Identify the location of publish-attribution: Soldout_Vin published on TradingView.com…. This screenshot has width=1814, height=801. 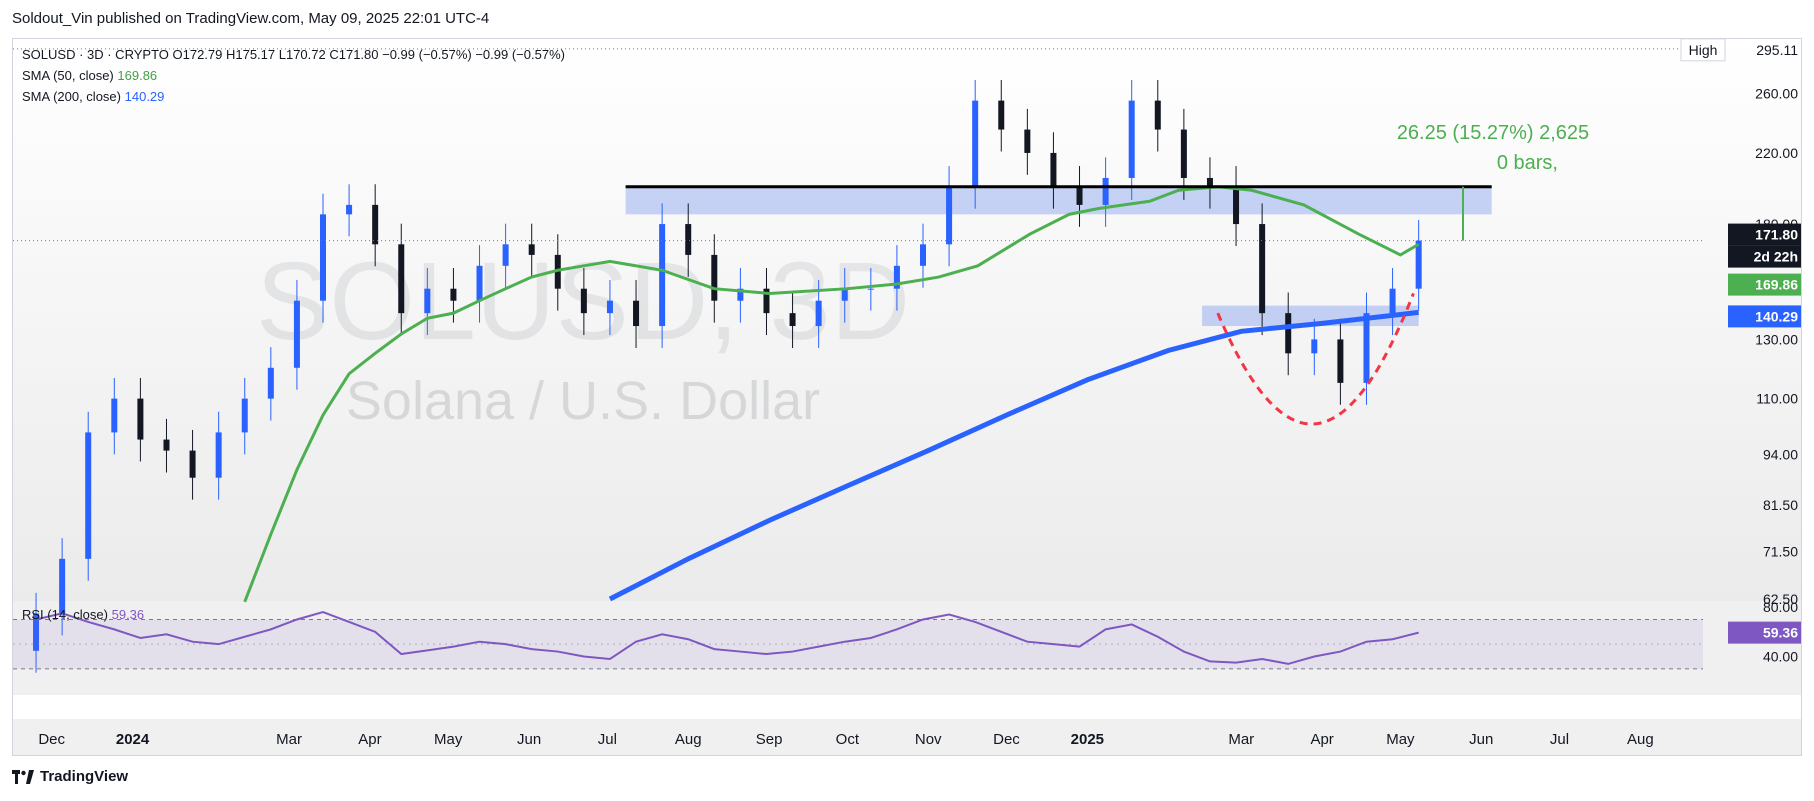
(251, 18).